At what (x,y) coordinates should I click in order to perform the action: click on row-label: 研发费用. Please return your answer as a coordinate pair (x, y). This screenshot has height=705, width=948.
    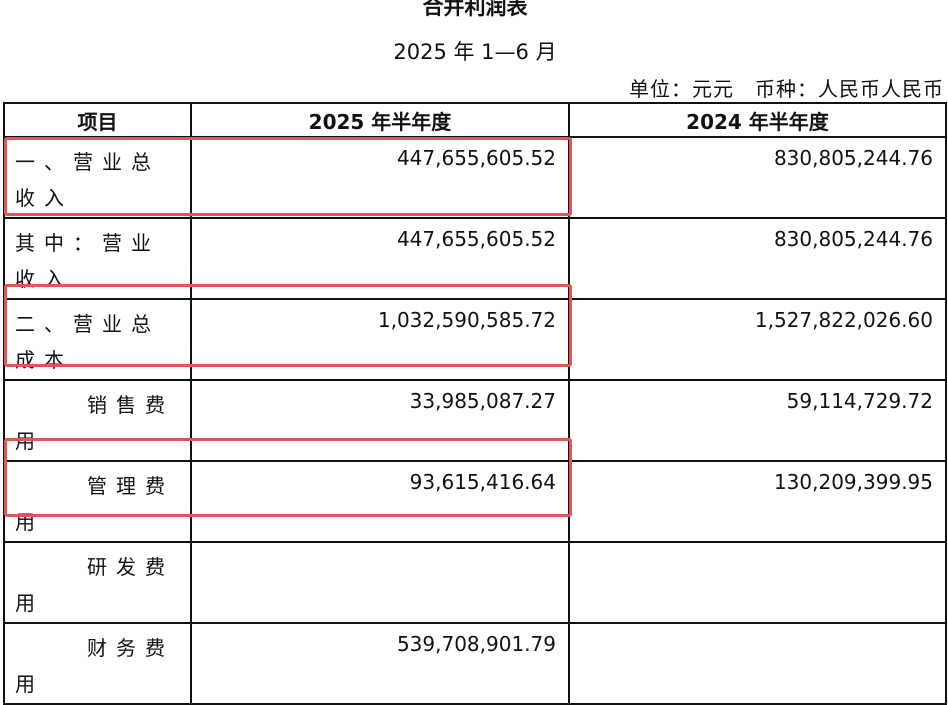
    Looking at the image, I should click on (97, 582).